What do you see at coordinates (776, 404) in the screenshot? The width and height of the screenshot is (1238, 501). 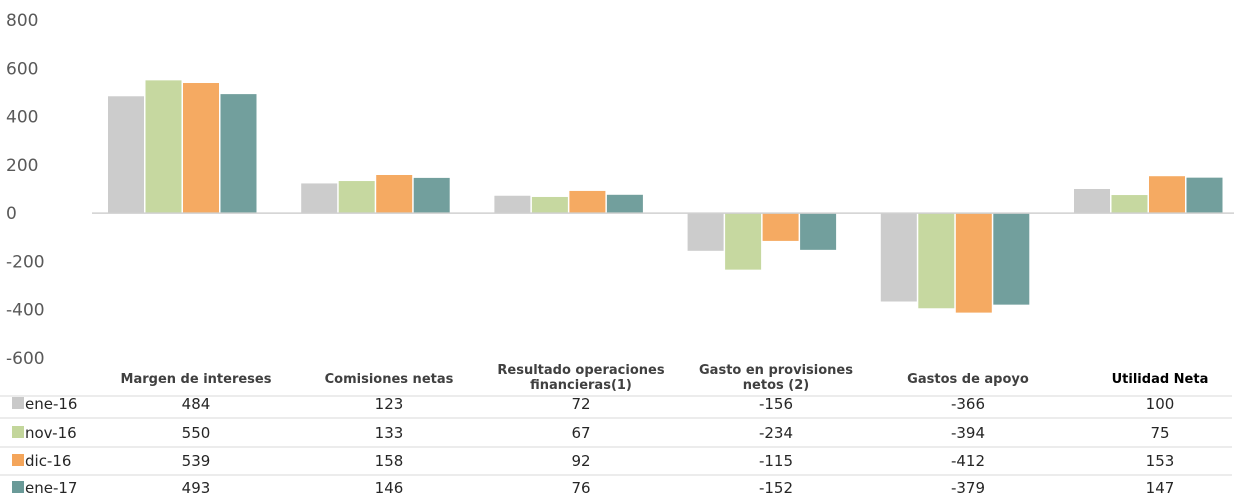 I see `data-label: -156` at bounding box center [776, 404].